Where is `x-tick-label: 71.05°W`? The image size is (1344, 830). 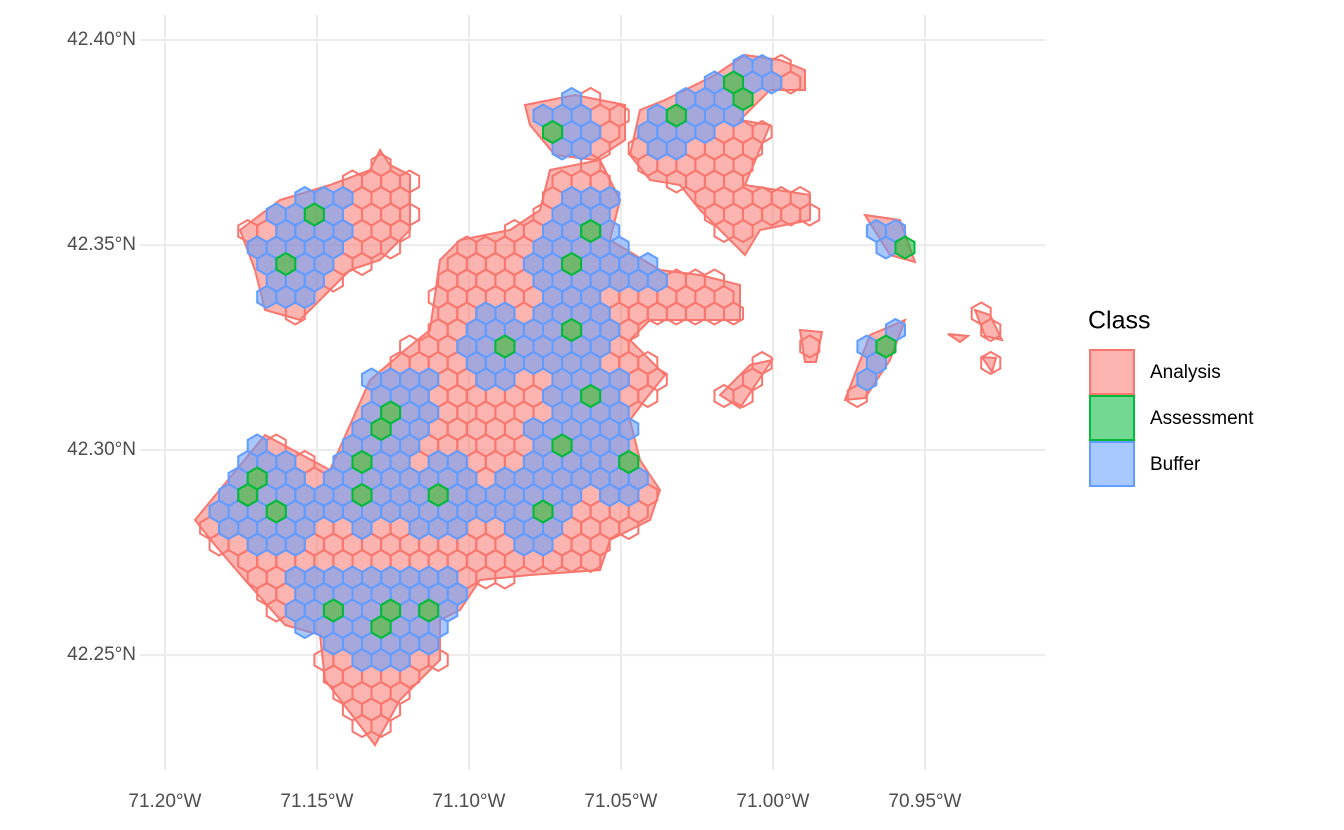 x-tick-label: 71.05°W is located at coordinates (620, 801).